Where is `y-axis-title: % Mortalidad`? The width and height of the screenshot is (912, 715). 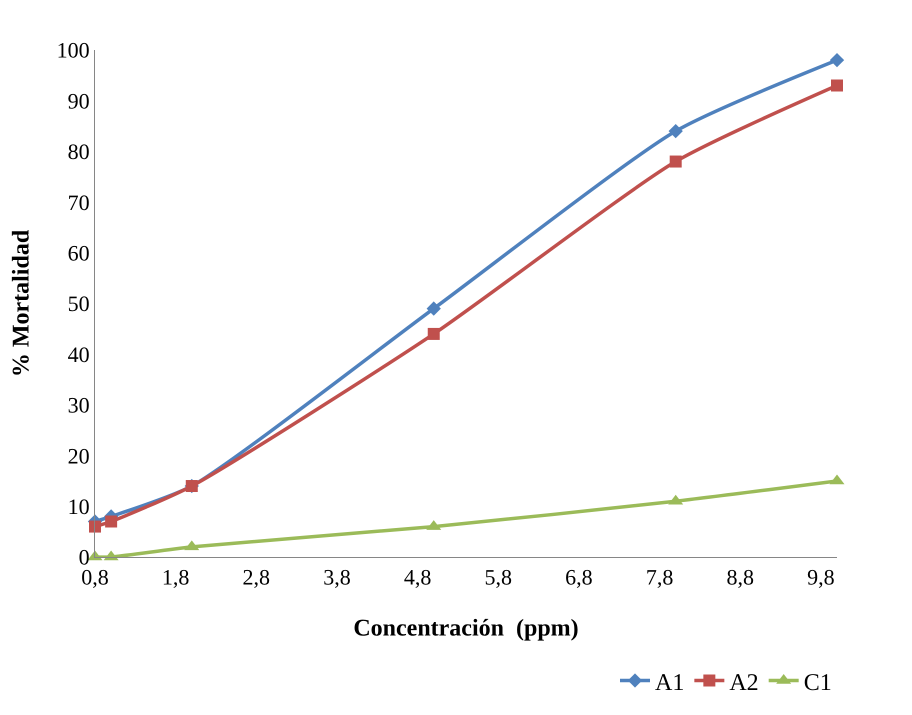
y-axis-title: % Mortalidad is located at coordinates (21, 303).